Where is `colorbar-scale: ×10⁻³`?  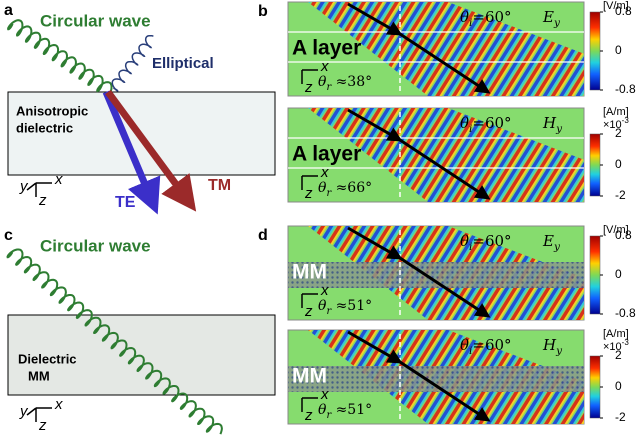
colorbar-scale: ×10⁻³ is located at coordinates (616, 345).